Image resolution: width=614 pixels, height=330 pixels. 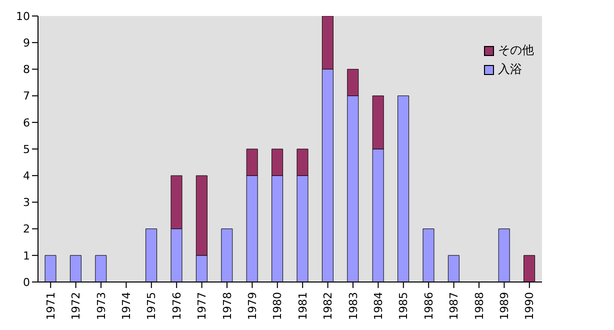 I want to click on x-tick-label: 1985, so click(x=403, y=306).